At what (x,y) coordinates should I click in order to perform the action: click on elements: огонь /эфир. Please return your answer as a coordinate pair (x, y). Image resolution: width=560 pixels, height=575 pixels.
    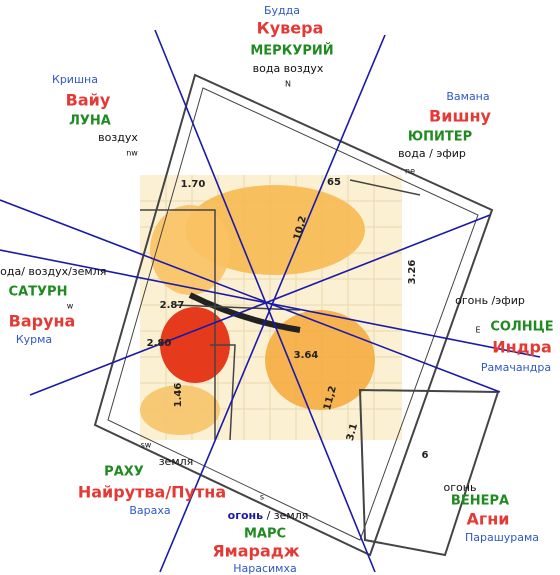
    Looking at the image, I should click on (490, 300).